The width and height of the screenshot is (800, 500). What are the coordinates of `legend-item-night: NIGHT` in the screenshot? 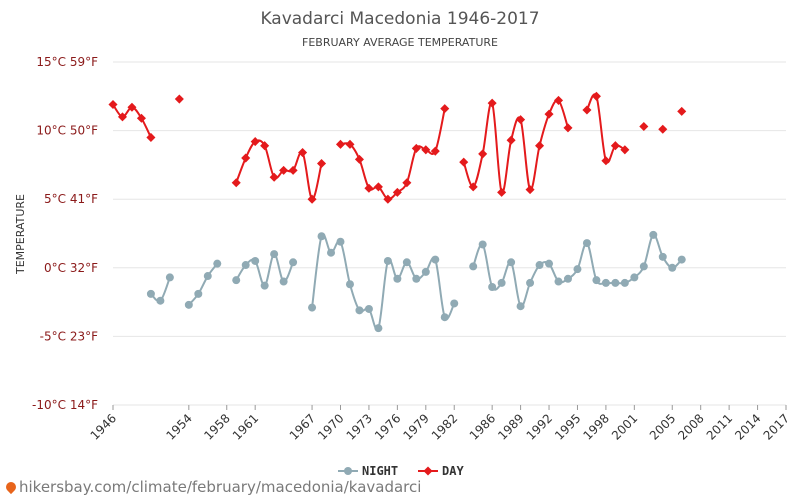 It's located at (368, 471).